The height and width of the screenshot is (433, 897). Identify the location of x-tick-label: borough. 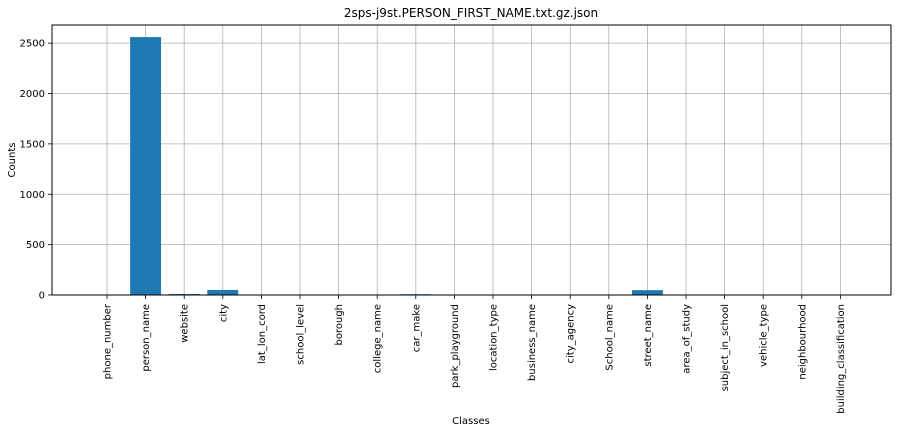
(339, 325).